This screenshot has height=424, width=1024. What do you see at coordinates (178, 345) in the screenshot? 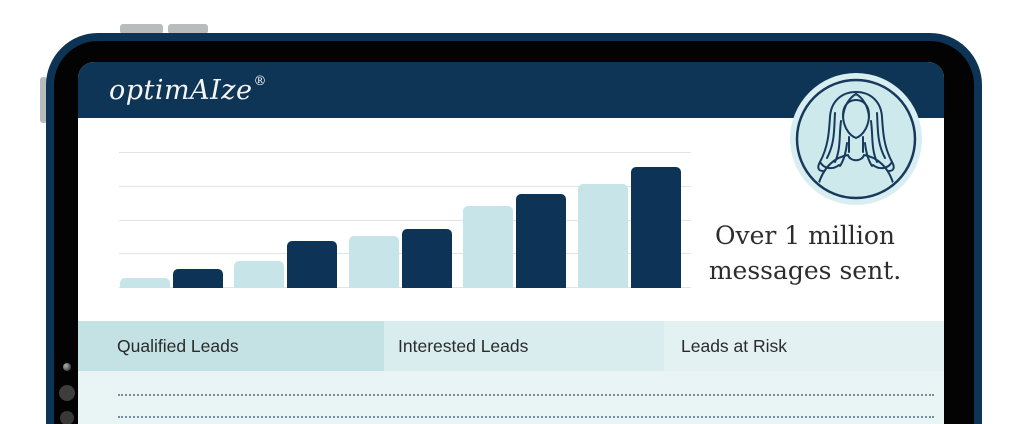
I see `tab-label: Qualified Leads` at bounding box center [178, 345].